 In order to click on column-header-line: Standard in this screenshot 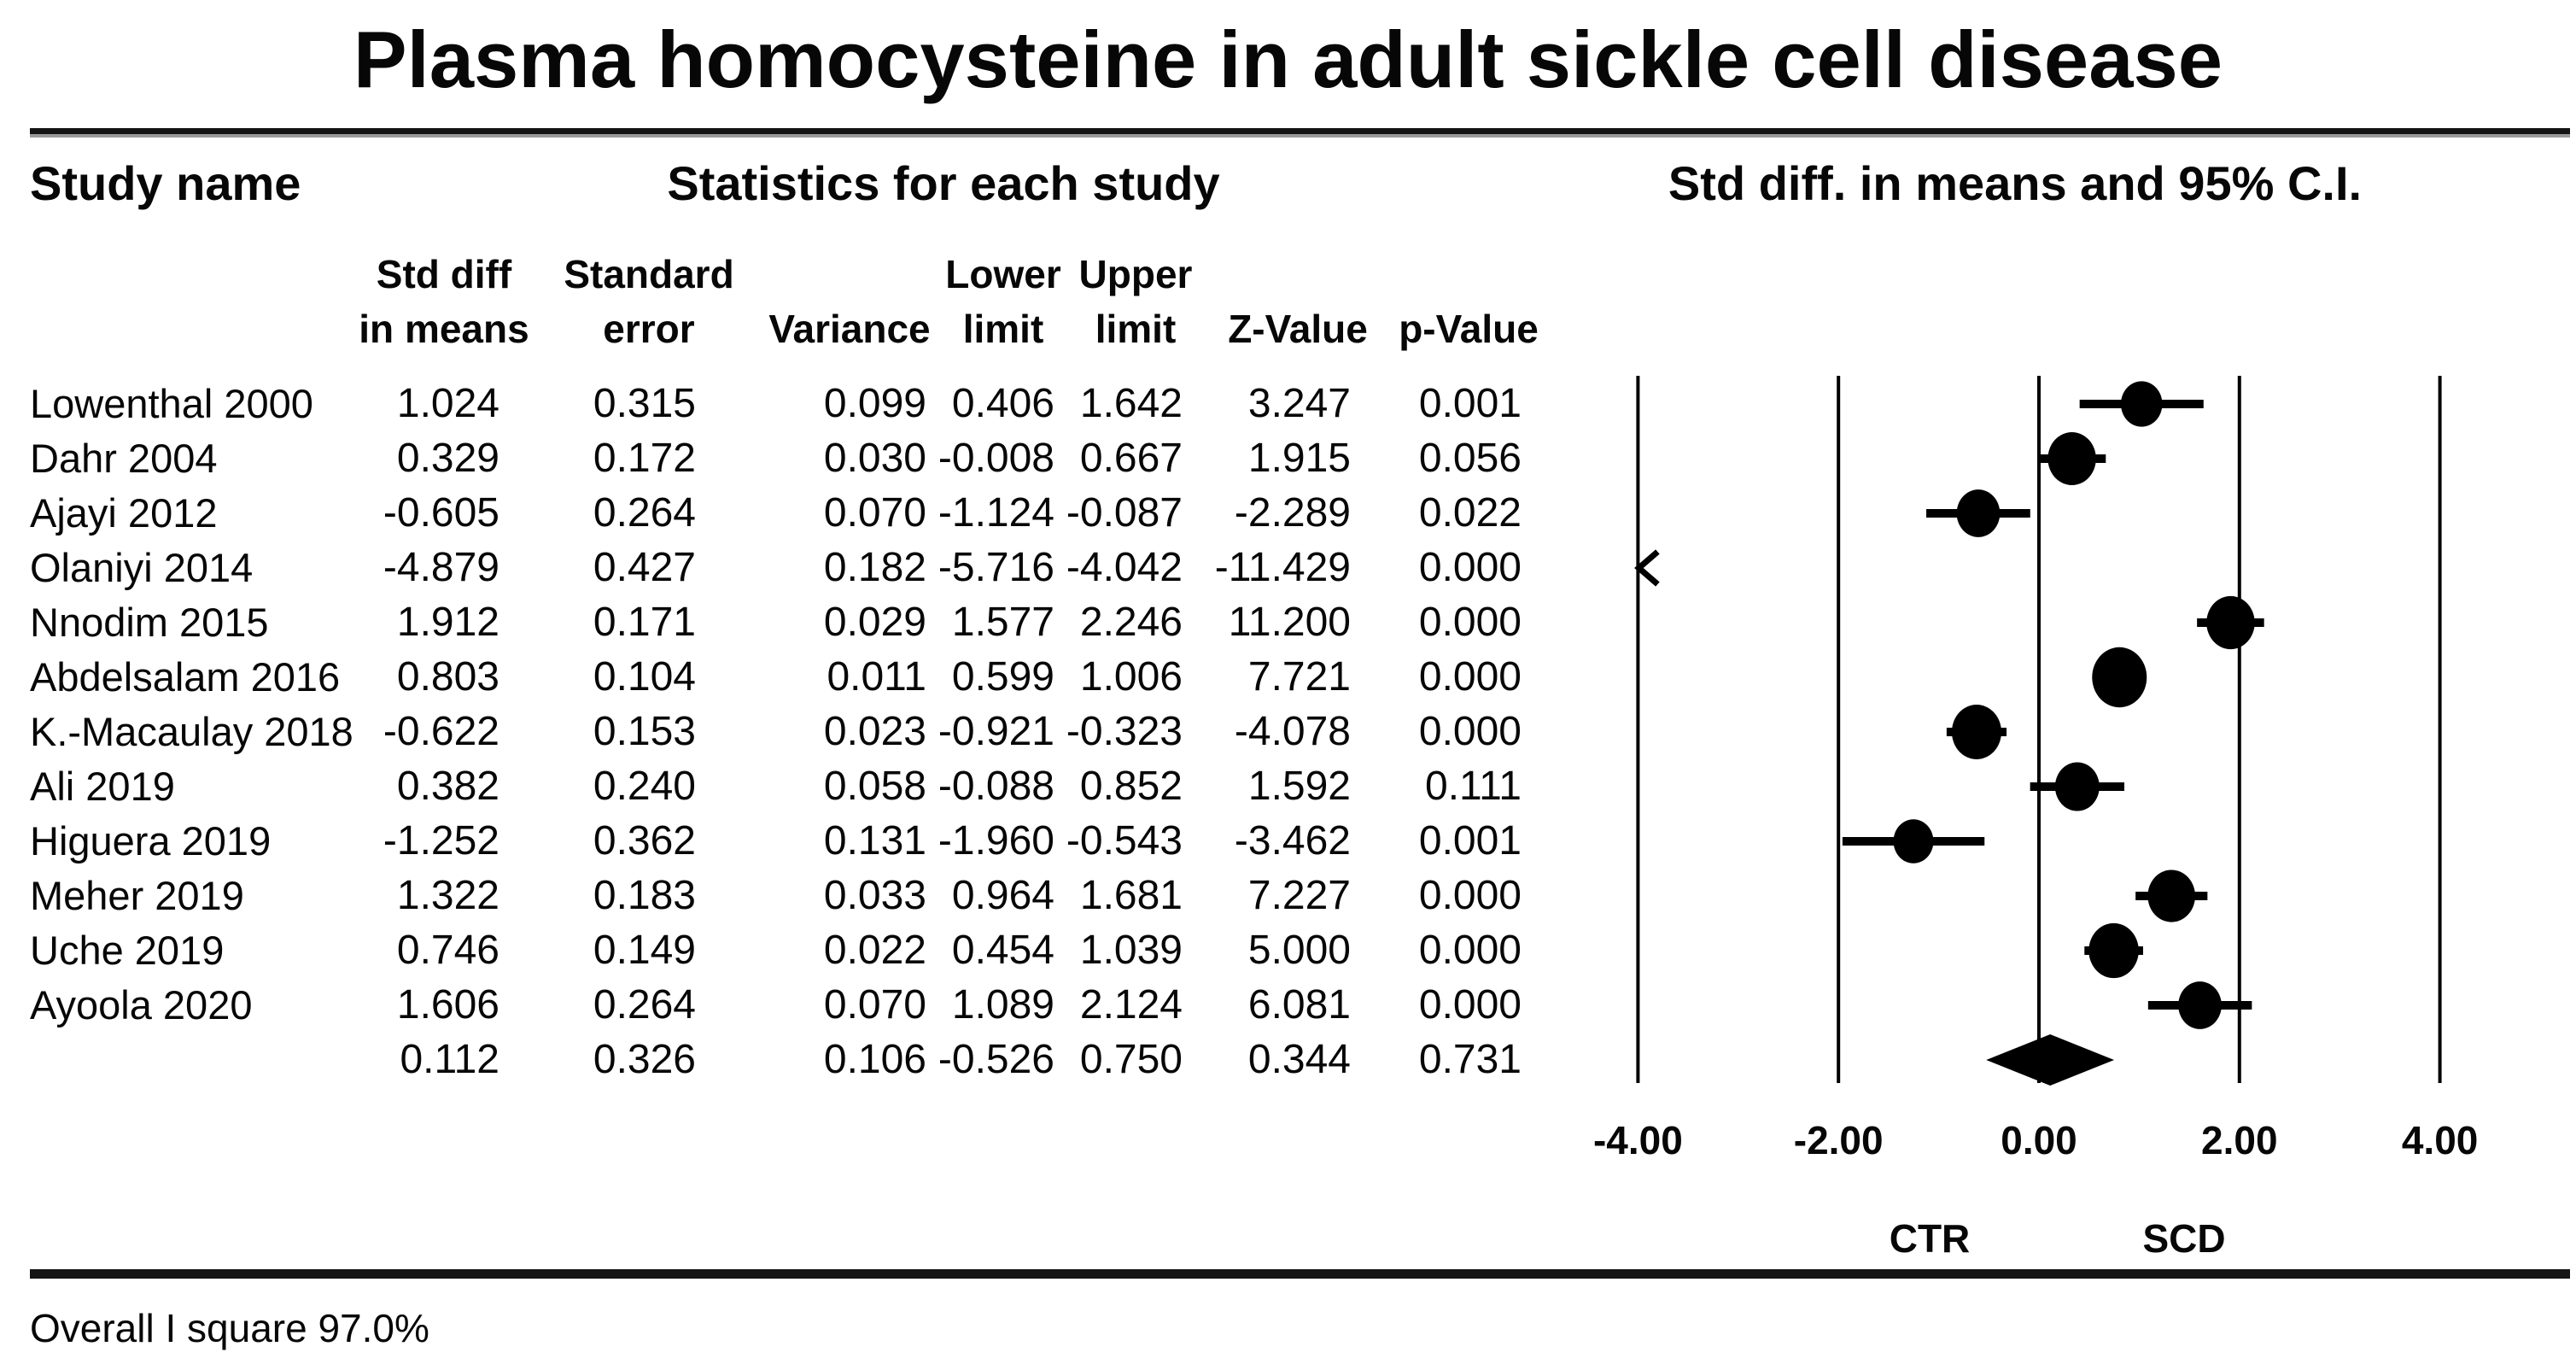, I will do `click(649, 274)`.